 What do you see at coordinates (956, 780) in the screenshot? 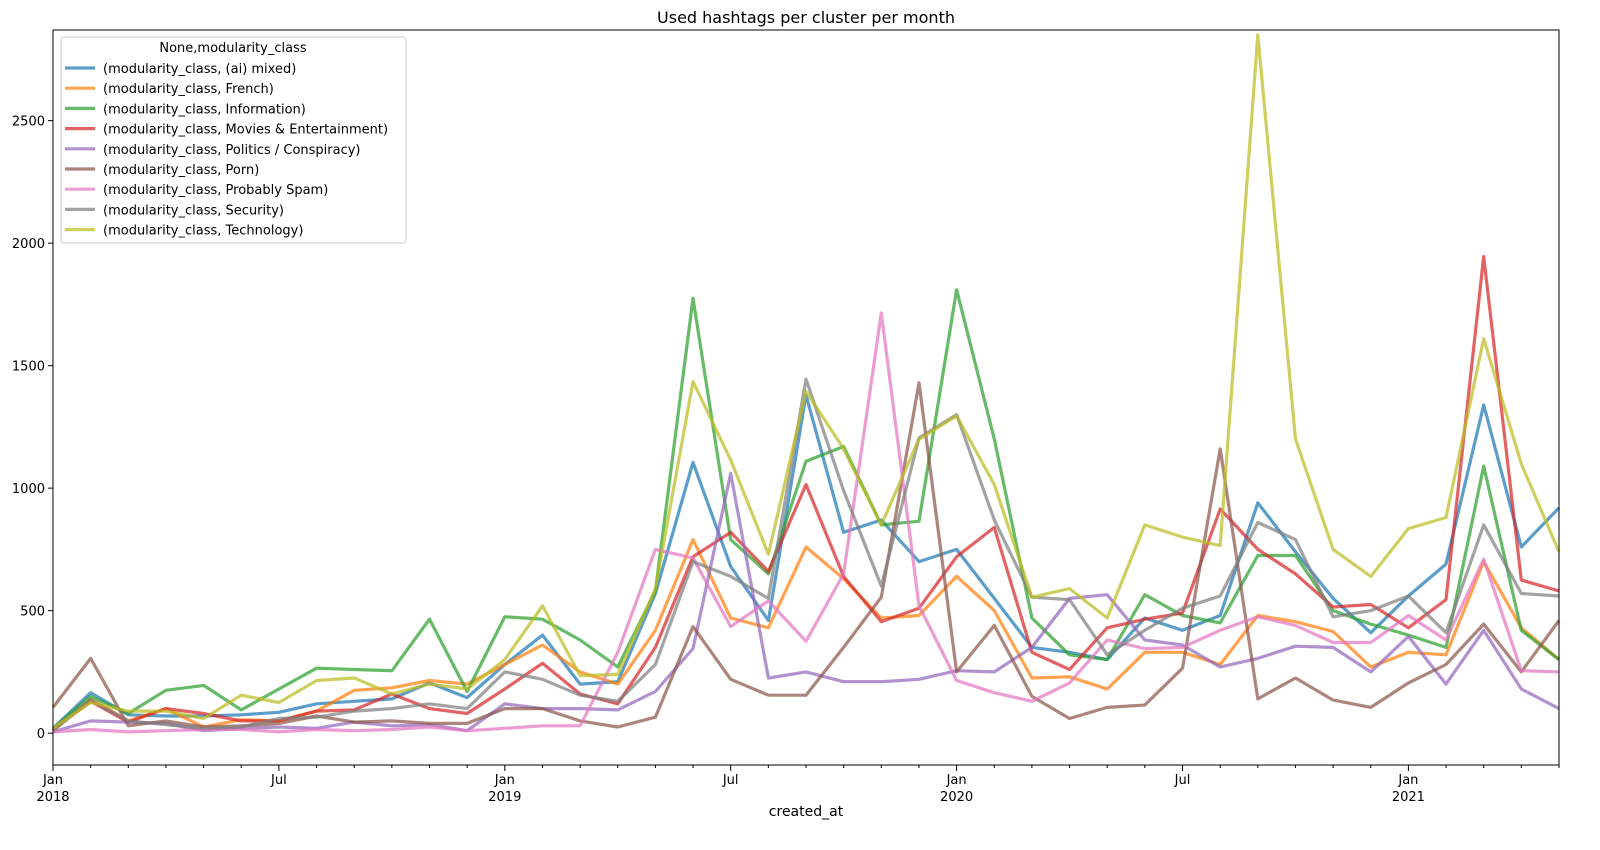
I see `x-tick-label-4: Jan` at bounding box center [956, 780].